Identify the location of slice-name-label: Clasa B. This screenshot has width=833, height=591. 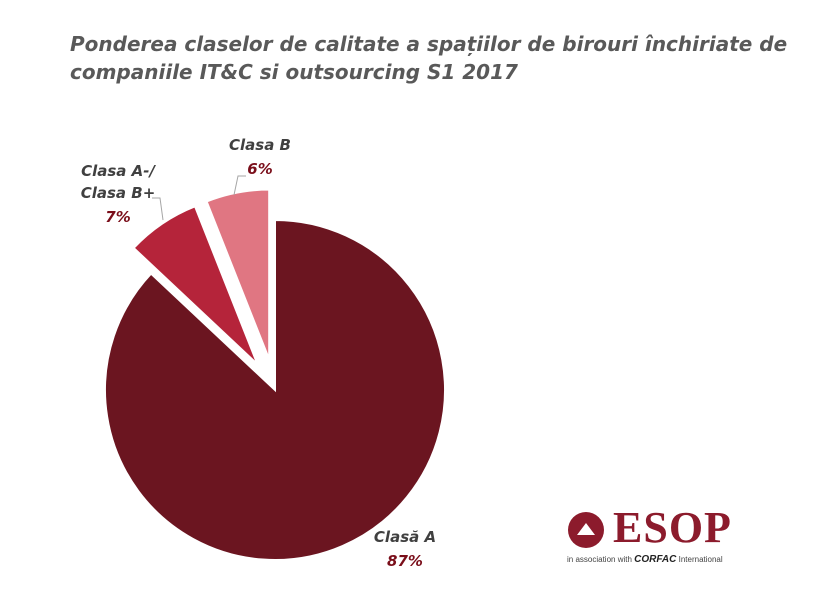
(260, 145).